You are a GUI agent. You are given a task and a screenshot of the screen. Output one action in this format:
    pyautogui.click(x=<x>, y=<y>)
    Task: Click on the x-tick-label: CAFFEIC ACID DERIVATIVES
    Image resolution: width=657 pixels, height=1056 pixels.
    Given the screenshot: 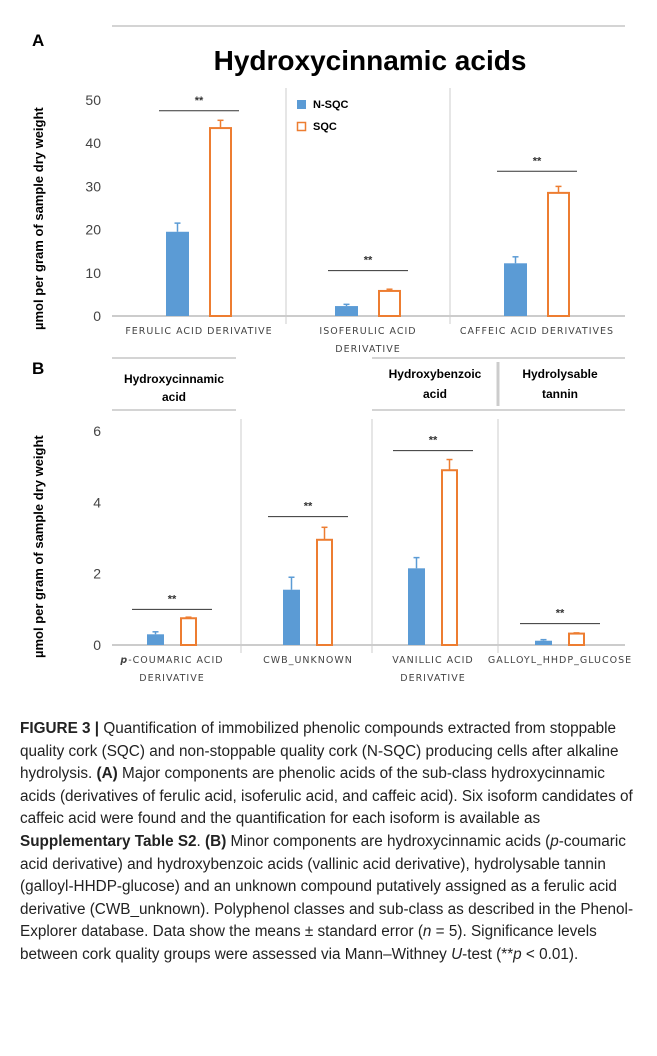 What is the action you would take?
    pyautogui.click(x=537, y=331)
    